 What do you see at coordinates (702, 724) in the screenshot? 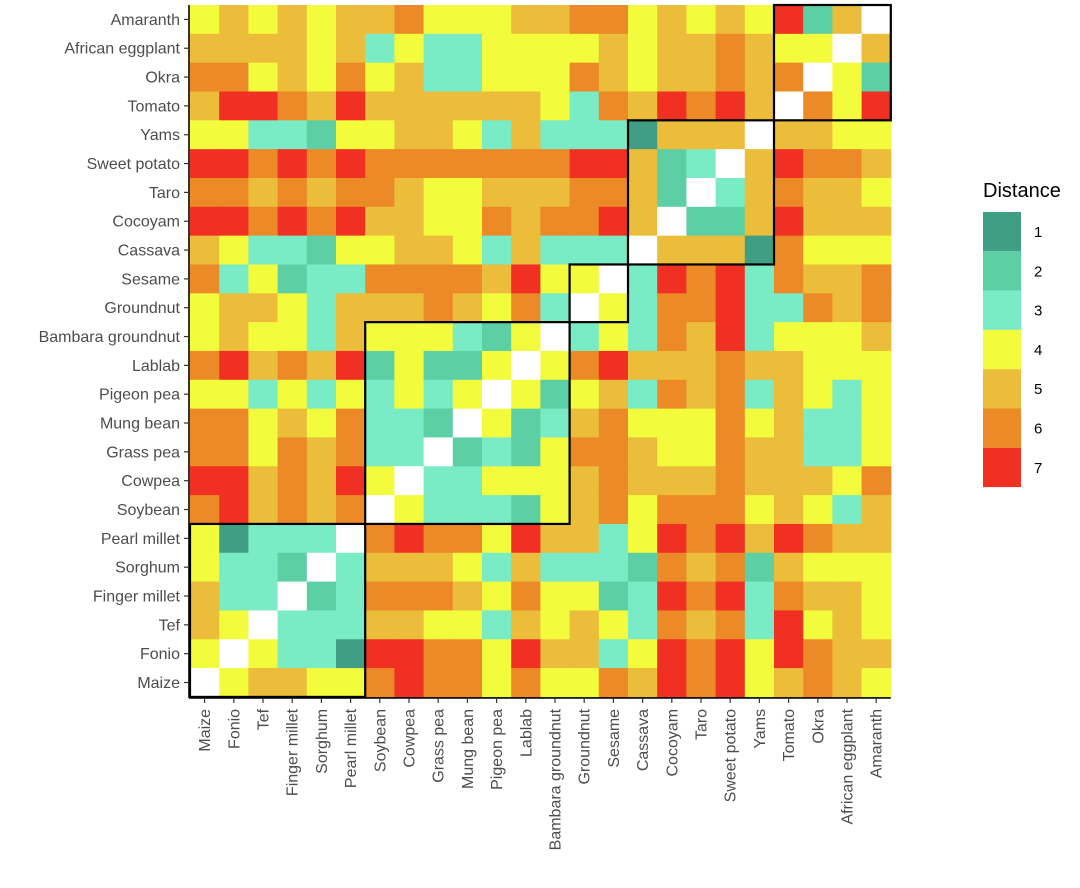
I see `x-tick-label: Taro` at bounding box center [702, 724].